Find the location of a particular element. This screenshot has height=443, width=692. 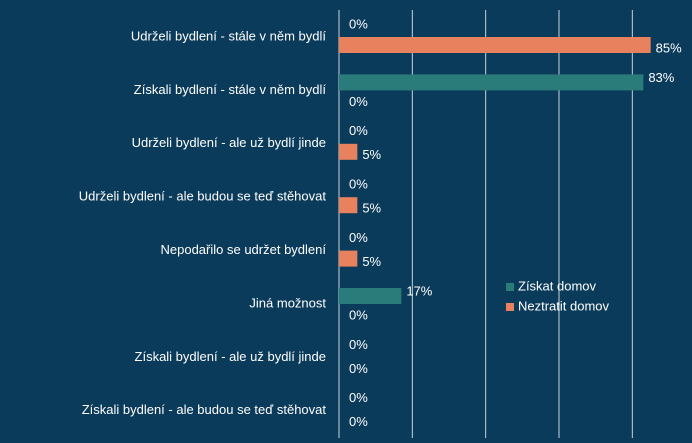

value-label: 85% is located at coordinates (669, 47).